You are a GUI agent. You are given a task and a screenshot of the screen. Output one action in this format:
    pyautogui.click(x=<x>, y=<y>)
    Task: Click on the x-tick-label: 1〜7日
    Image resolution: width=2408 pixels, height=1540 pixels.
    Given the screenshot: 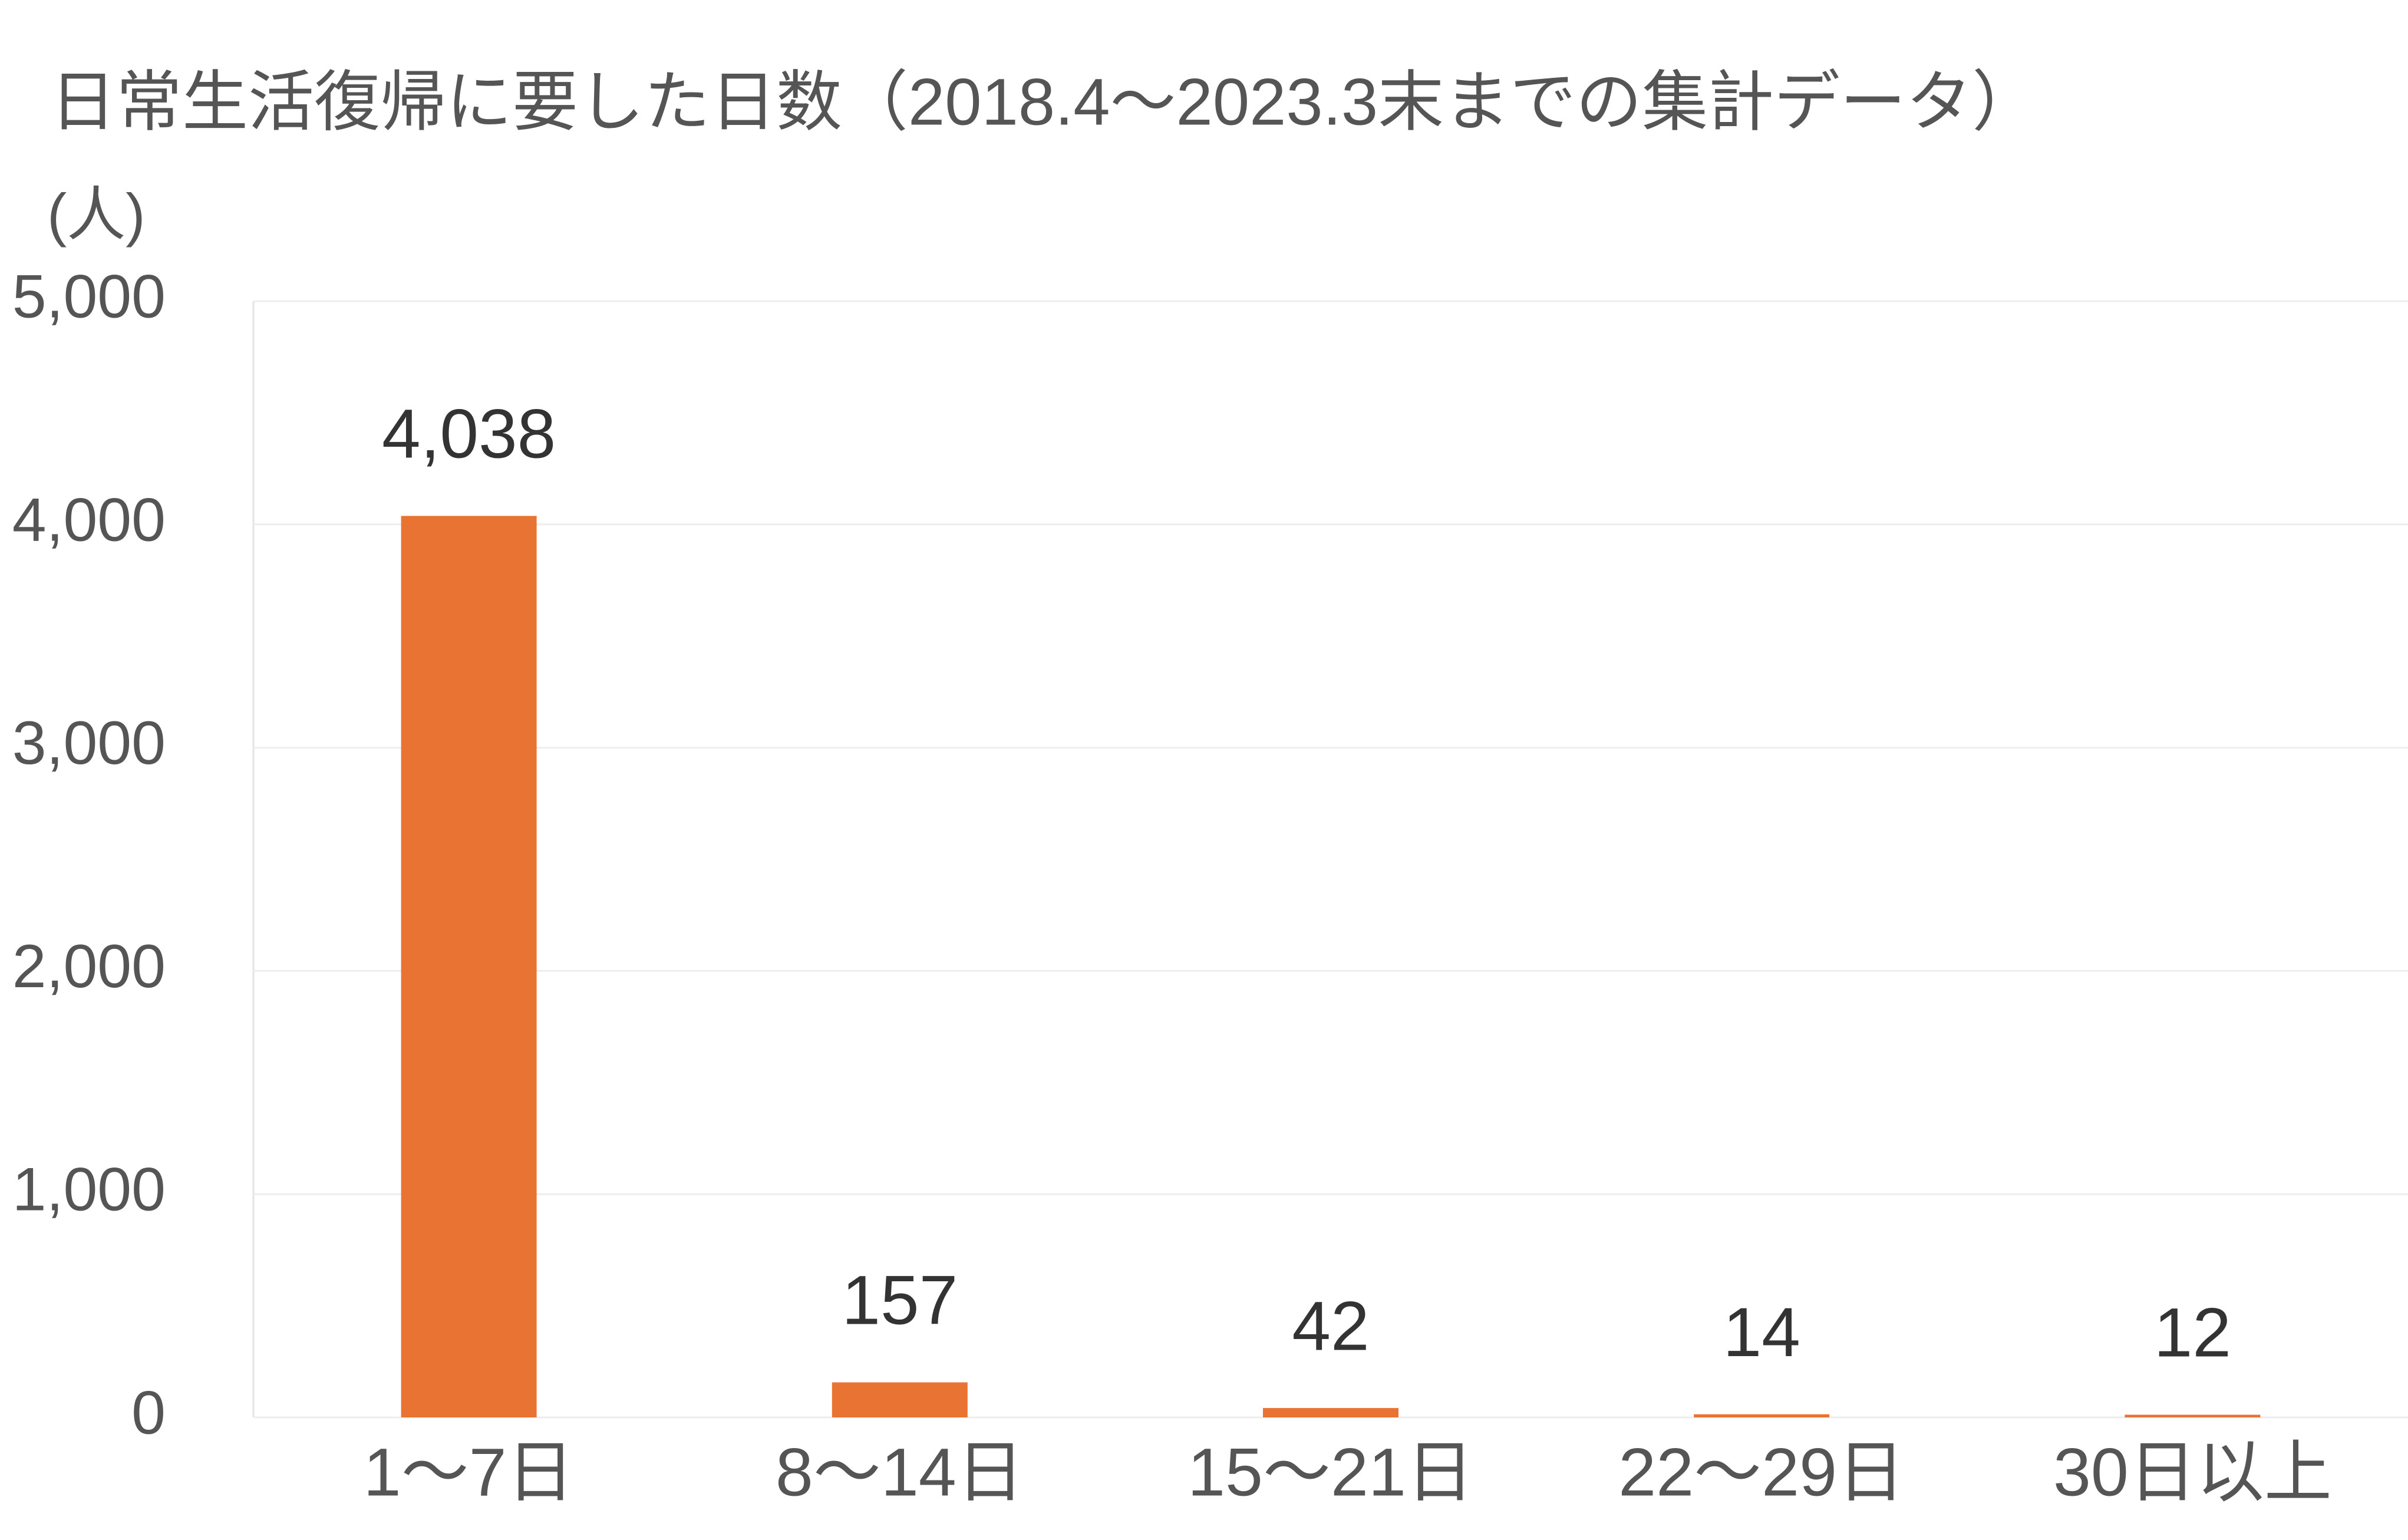 What is the action you would take?
    pyautogui.click(x=469, y=1472)
    